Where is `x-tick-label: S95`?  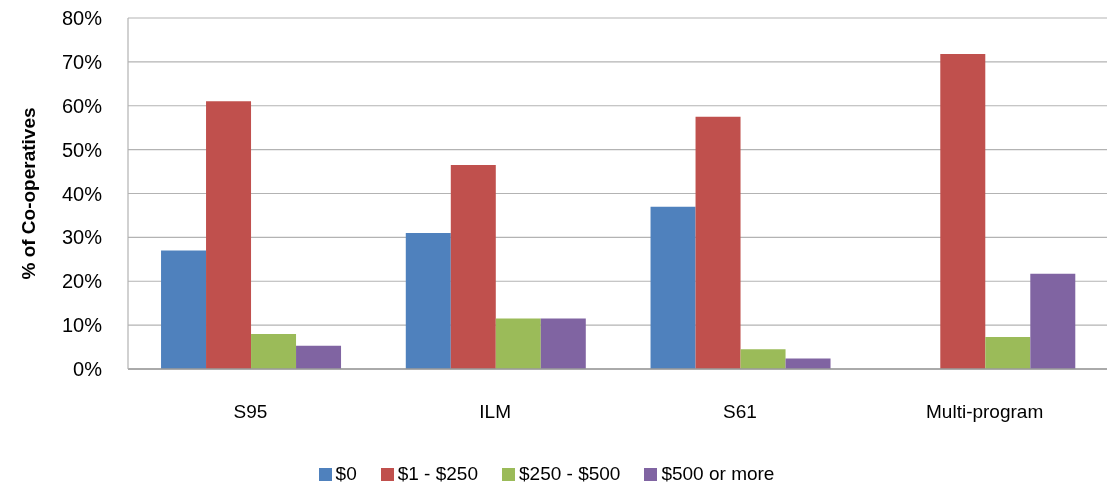
x-tick-label: S95 is located at coordinates (250, 412).